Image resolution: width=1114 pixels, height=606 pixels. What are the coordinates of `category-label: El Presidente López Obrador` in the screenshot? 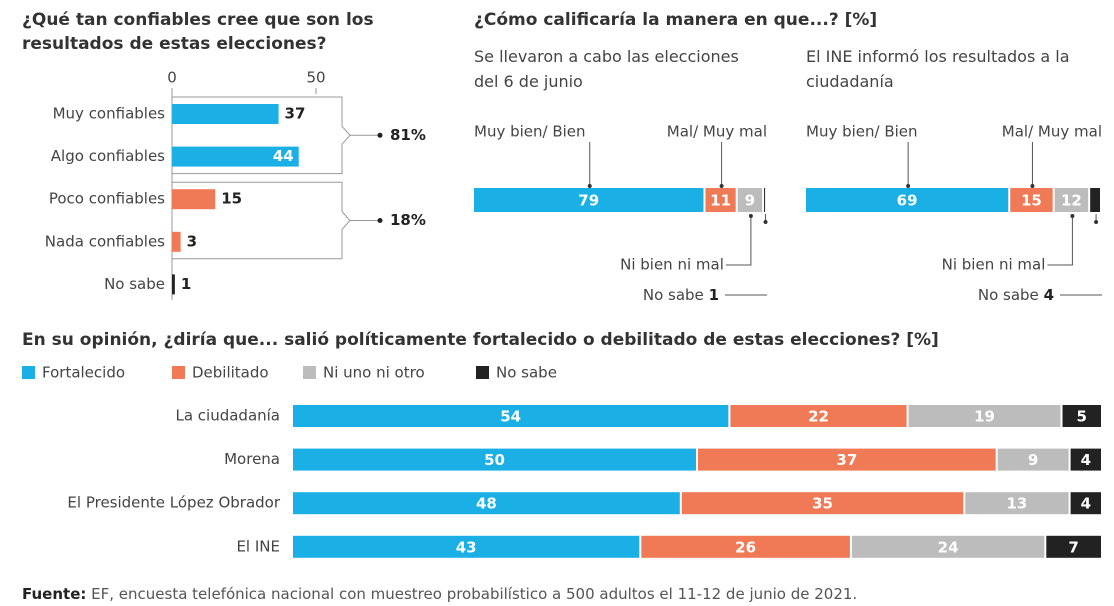 It's located at (173, 503).